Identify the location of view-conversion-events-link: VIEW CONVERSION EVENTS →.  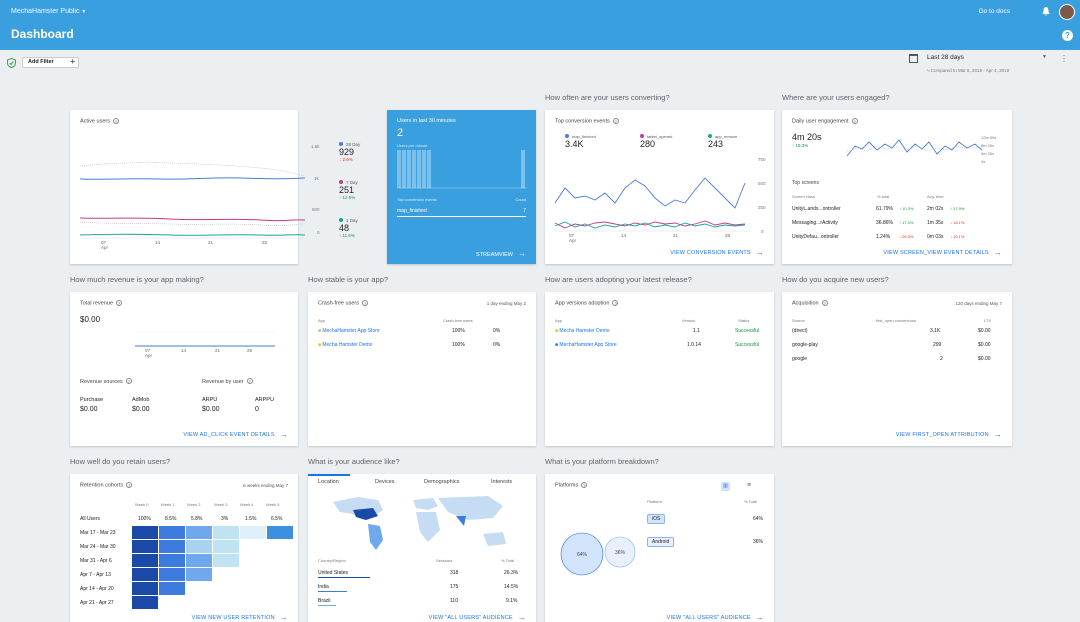
(717, 252).